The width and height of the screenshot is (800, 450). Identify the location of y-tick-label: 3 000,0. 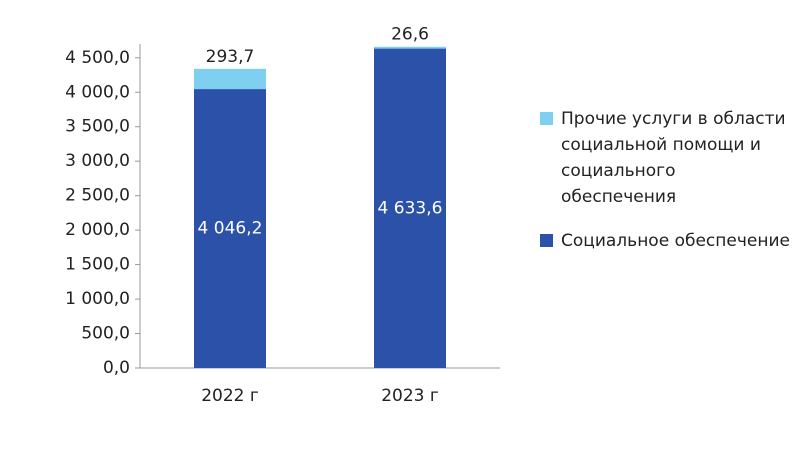
(97, 161).